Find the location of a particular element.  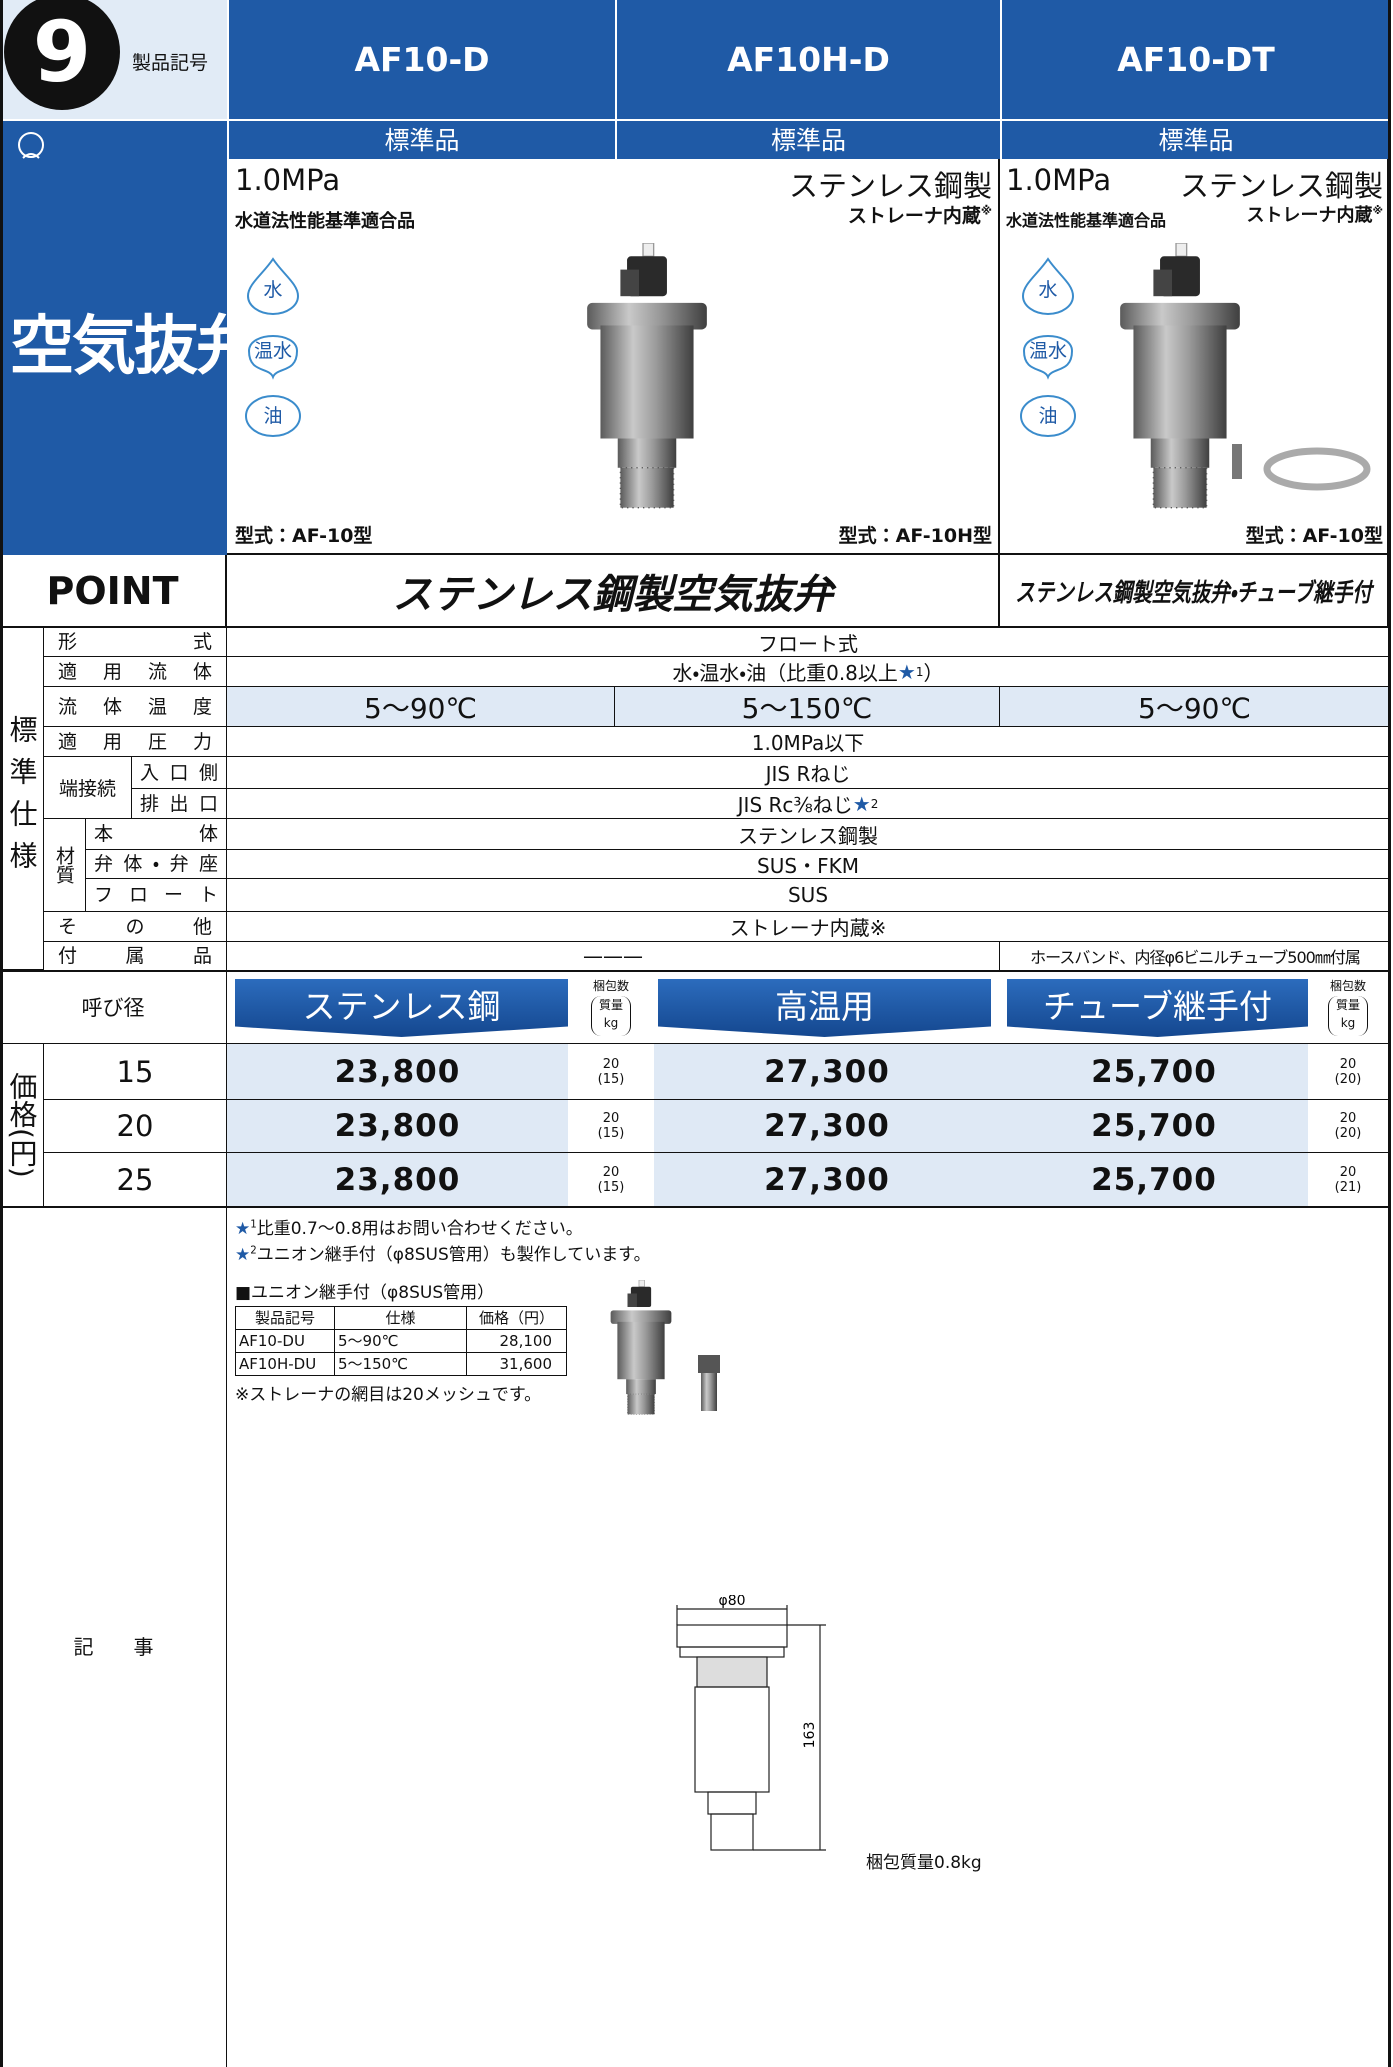

model-code: AF10H-D is located at coordinates (807, 59).